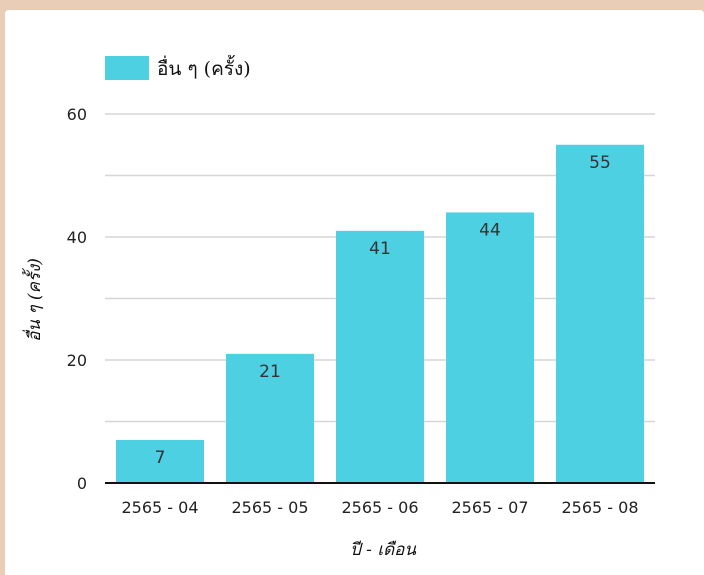 This screenshot has height=575, width=704. Describe the element at coordinates (77, 237) in the screenshot. I see `y-tick-label: 40` at that location.